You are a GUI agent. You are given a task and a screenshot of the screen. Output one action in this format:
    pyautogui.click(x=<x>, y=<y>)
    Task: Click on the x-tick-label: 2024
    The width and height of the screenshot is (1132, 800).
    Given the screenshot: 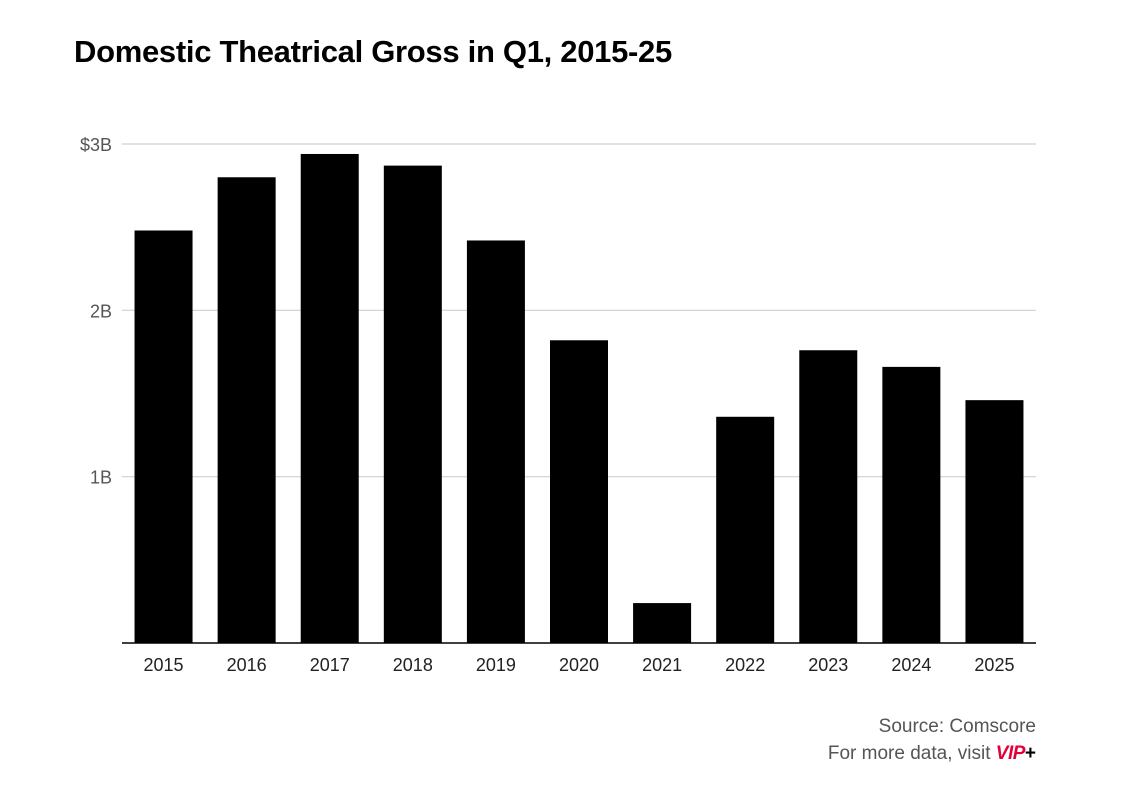 What is the action you would take?
    pyautogui.click(x=911, y=665)
    